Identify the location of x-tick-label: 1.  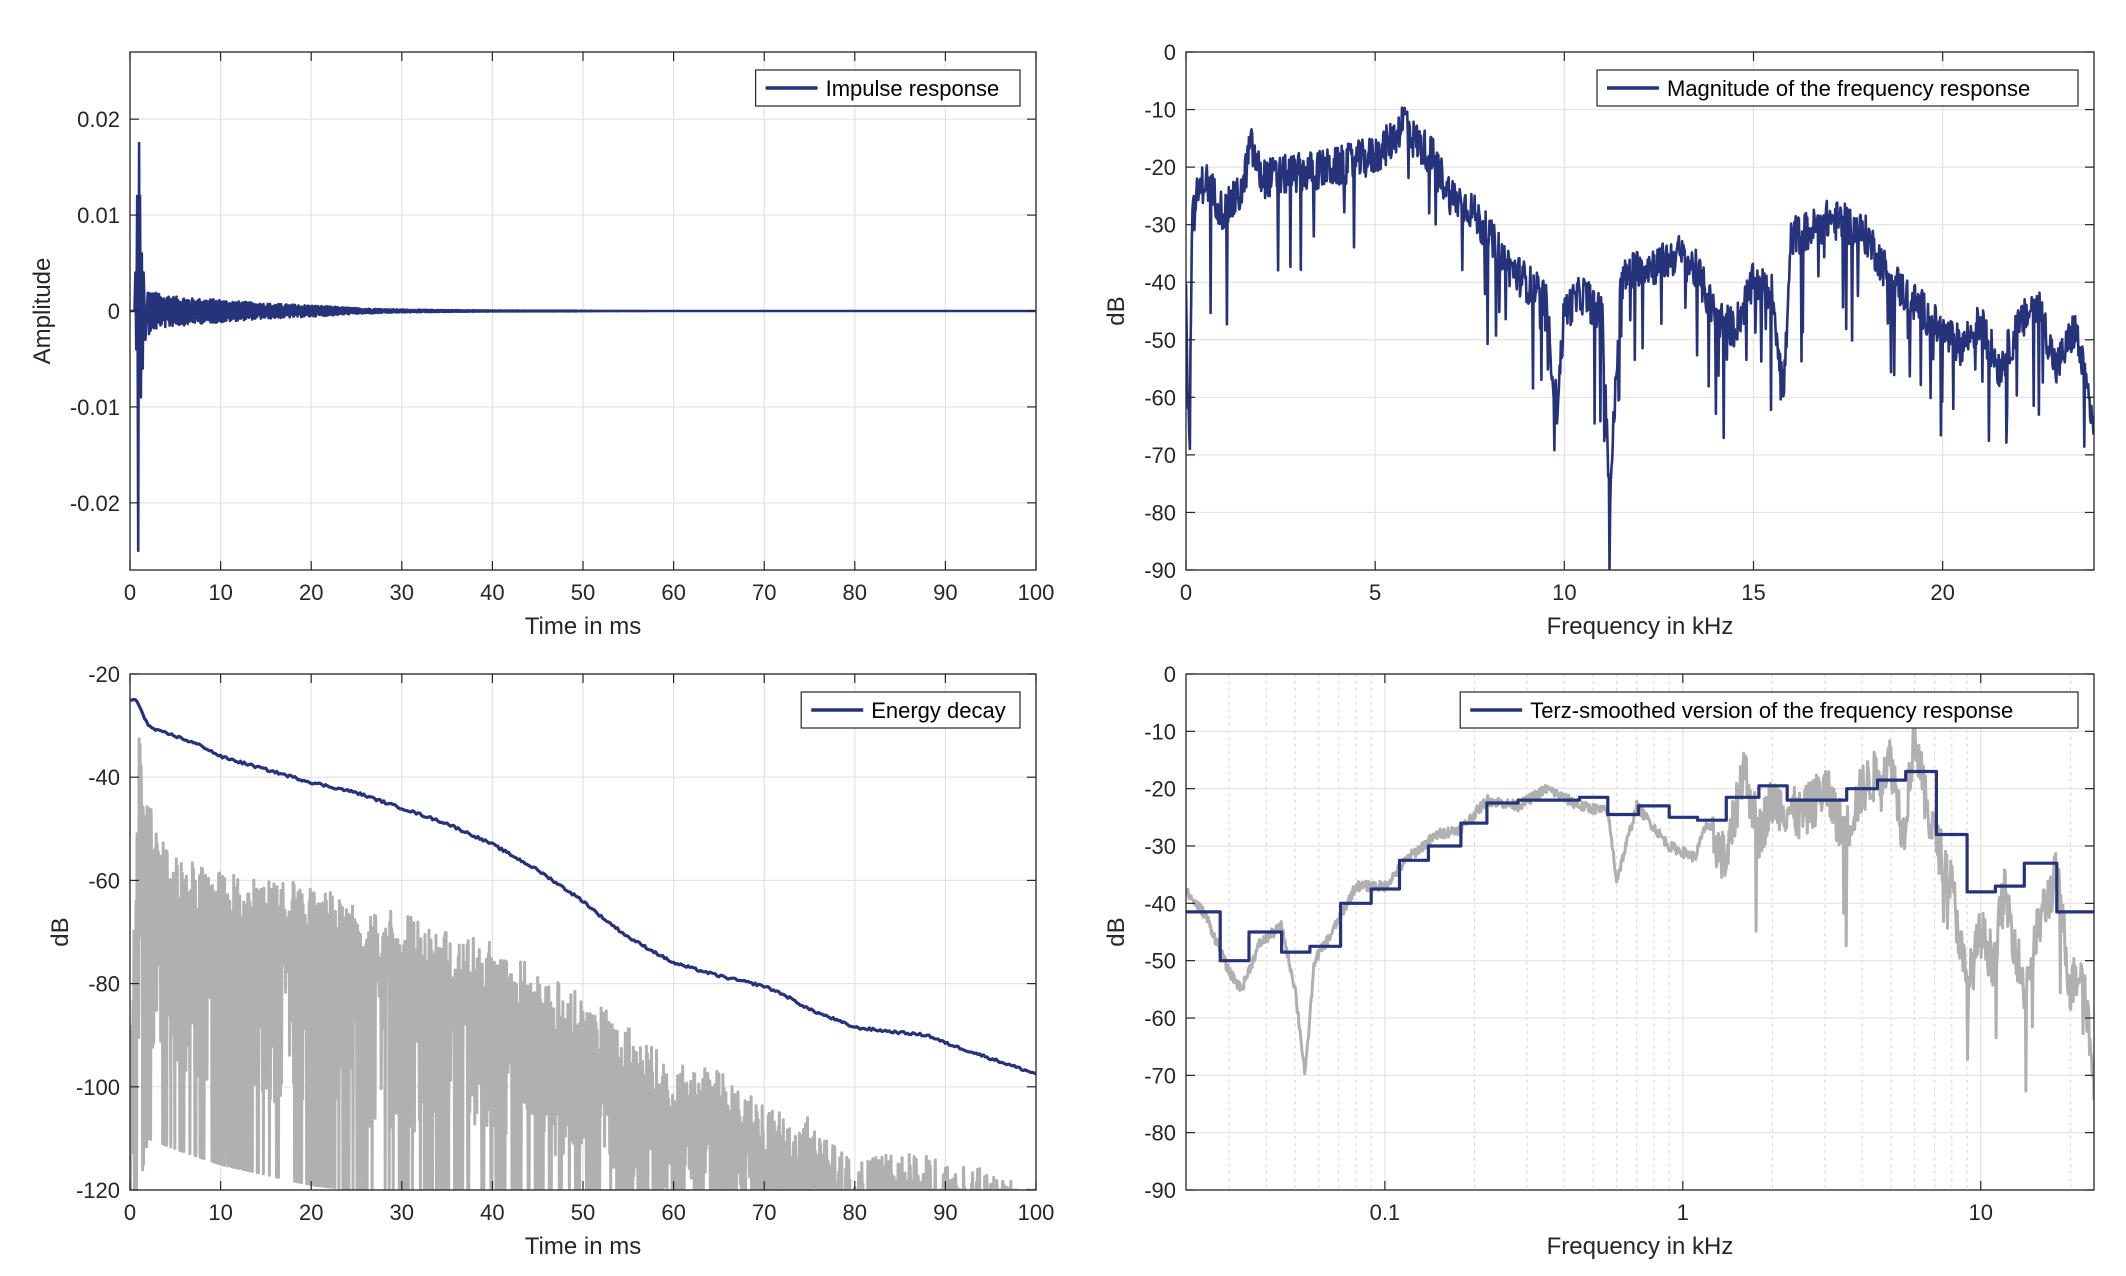
(1683, 1212).